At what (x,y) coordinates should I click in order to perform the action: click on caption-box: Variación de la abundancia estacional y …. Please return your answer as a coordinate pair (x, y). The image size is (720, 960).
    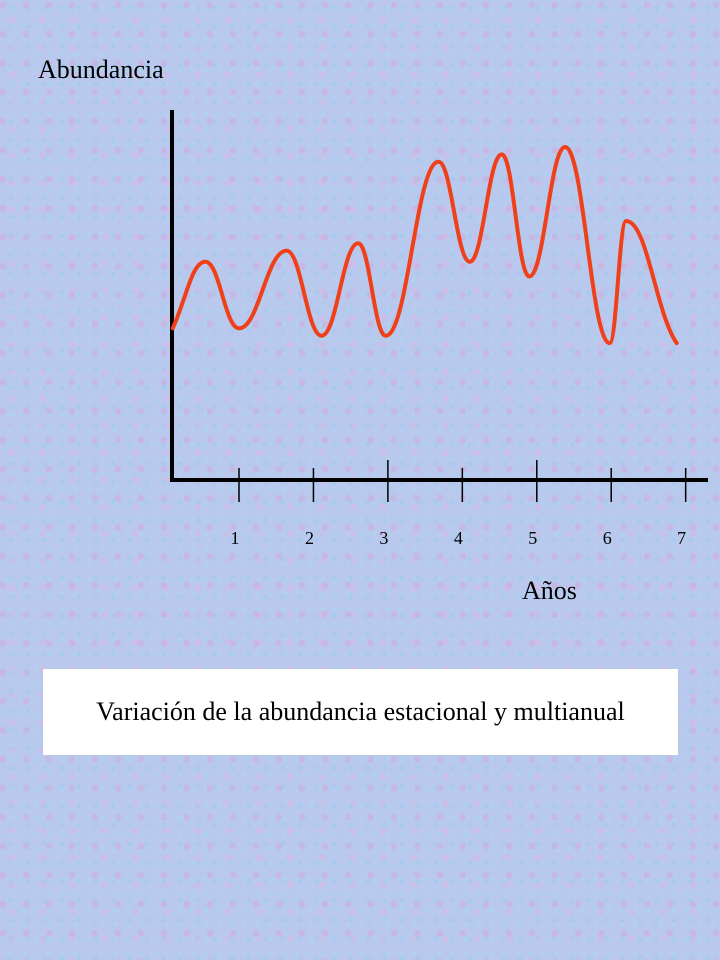
    Looking at the image, I should click on (360, 712).